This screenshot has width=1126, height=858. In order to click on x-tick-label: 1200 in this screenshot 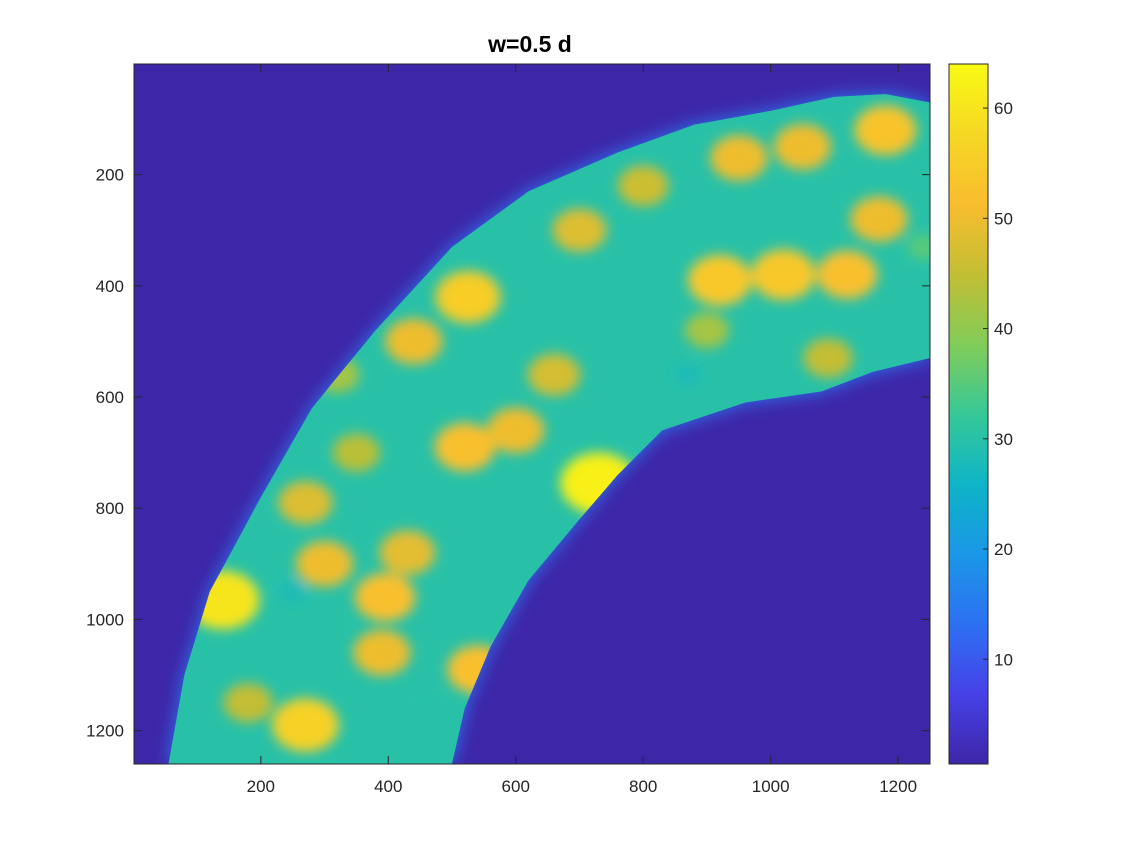, I will do `click(898, 786)`.